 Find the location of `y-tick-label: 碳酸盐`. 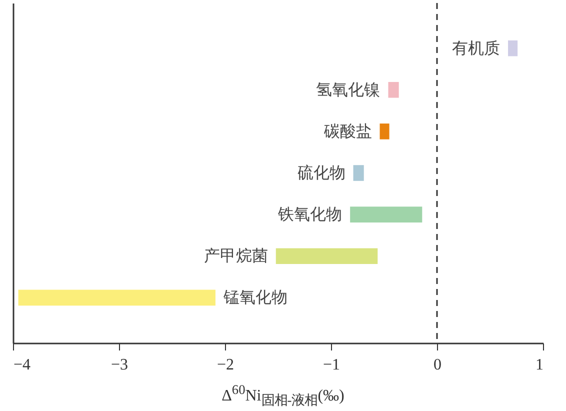

y-tick-label: 碳酸盐 is located at coordinates (347, 131).